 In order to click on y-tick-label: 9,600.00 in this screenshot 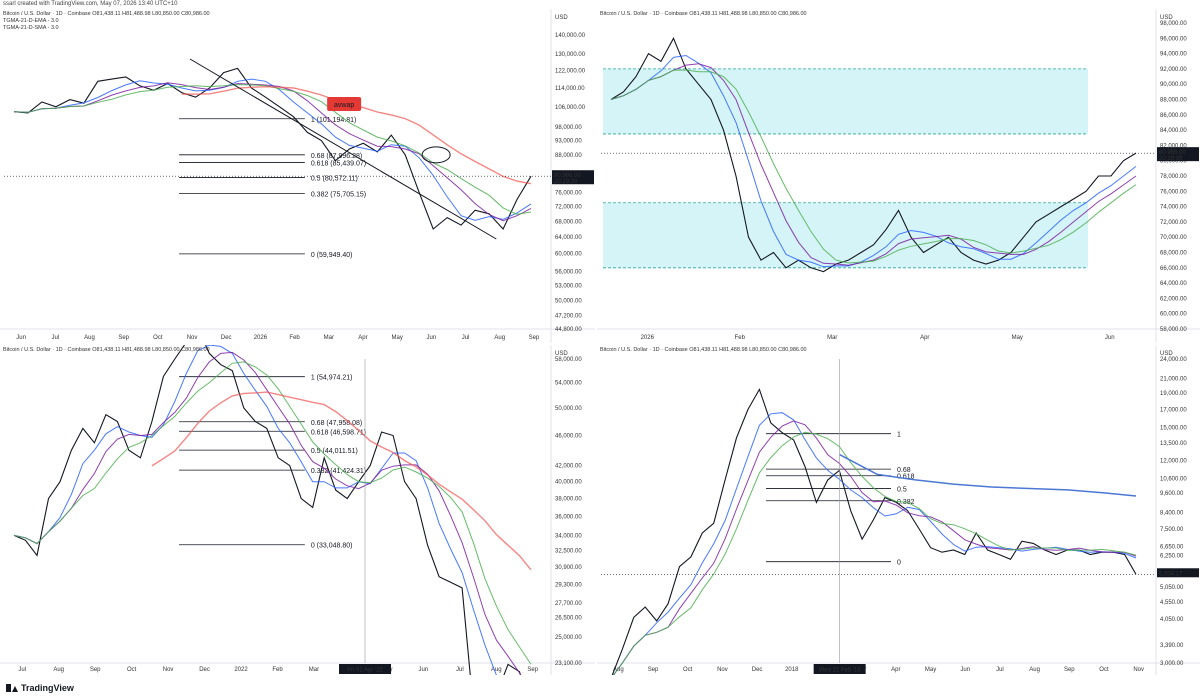, I will do `click(1172, 494)`.